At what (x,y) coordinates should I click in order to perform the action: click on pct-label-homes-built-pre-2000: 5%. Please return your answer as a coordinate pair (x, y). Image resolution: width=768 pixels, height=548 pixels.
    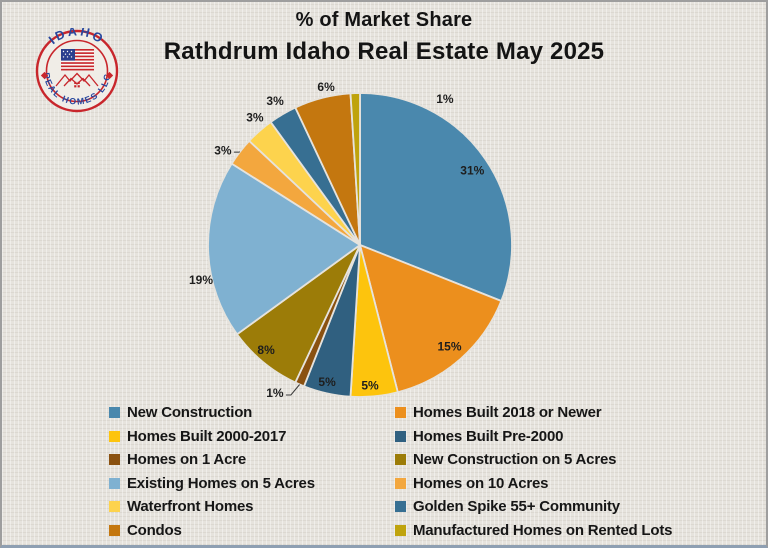
    Looking at the image, I should click on (327, 382).